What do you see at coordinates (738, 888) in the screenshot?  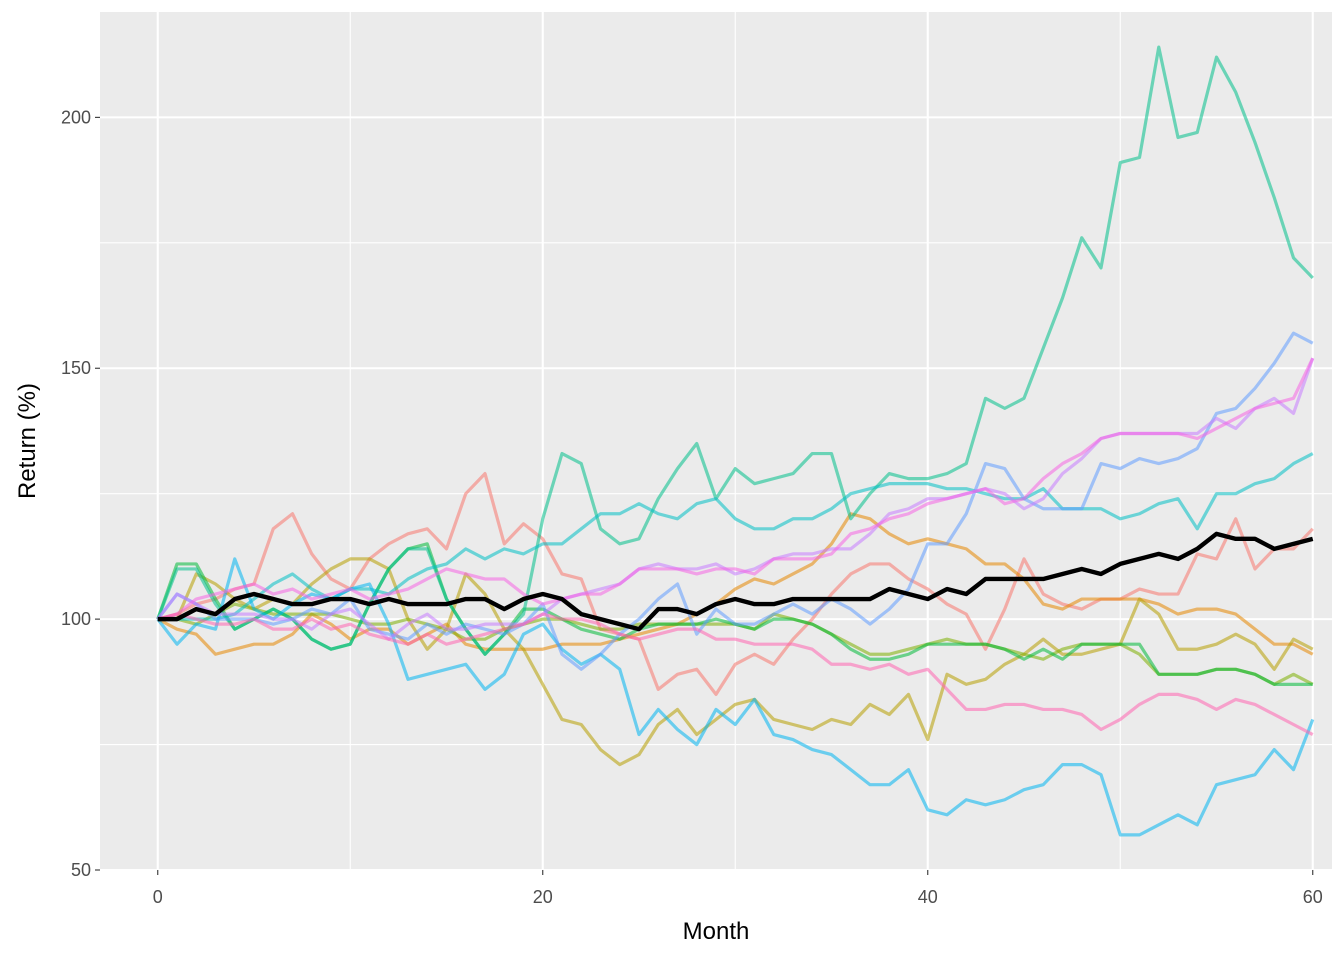 I see `x-axis-ticks: 0 20 40 60` at bounding box center [738, 888].